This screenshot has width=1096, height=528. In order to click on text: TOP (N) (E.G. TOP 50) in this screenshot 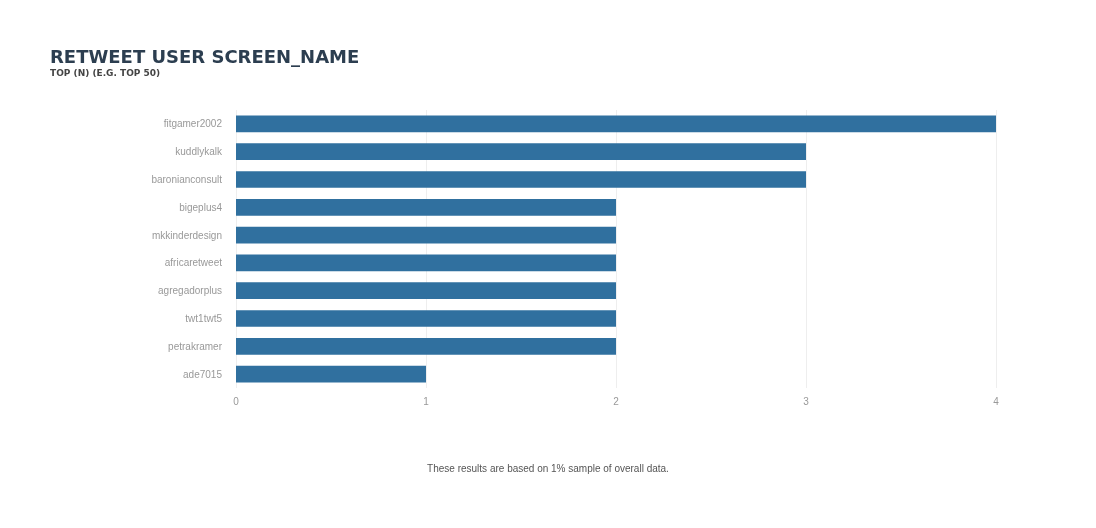, I will do `click(105, 72)`.